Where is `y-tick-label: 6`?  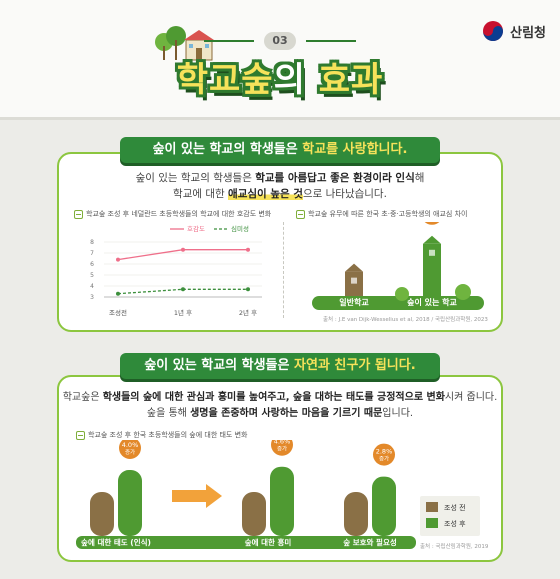
y-tick-label: 6 is located at coordinates (92, 264).